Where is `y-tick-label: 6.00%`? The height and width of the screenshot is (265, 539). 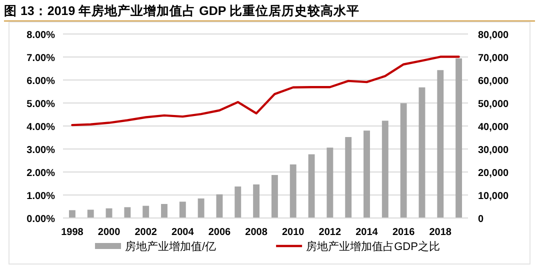
y-tick-label: 6.00% is located at coordinates (41, 81).